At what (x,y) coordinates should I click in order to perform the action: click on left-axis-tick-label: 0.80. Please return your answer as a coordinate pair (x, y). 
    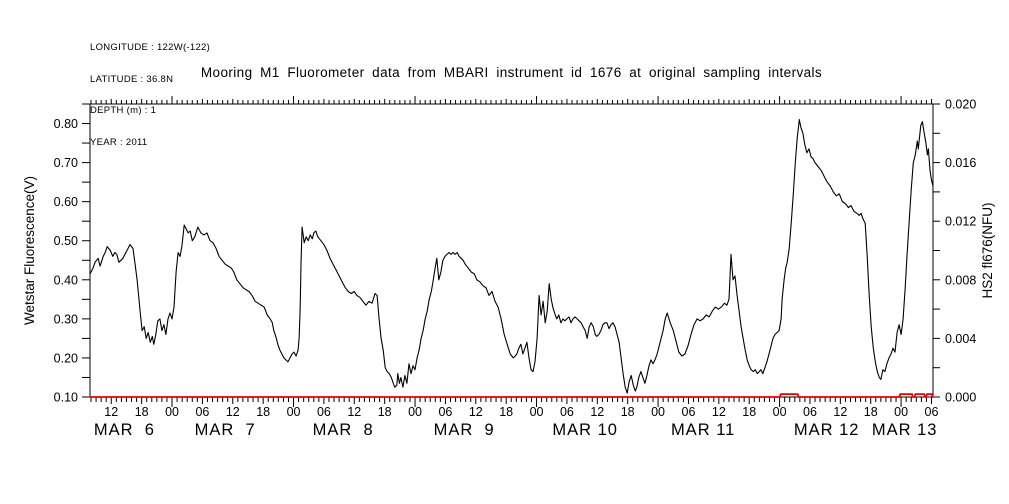
    Looking at the image, I should click on (66, 124).